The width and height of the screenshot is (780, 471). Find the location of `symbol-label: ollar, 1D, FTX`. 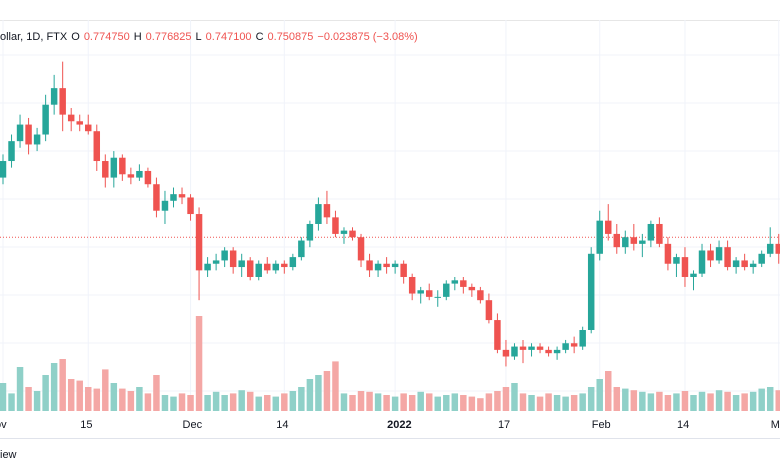

symbol-label: ollar, 1D, FTX is located at coordinates (34, 37).